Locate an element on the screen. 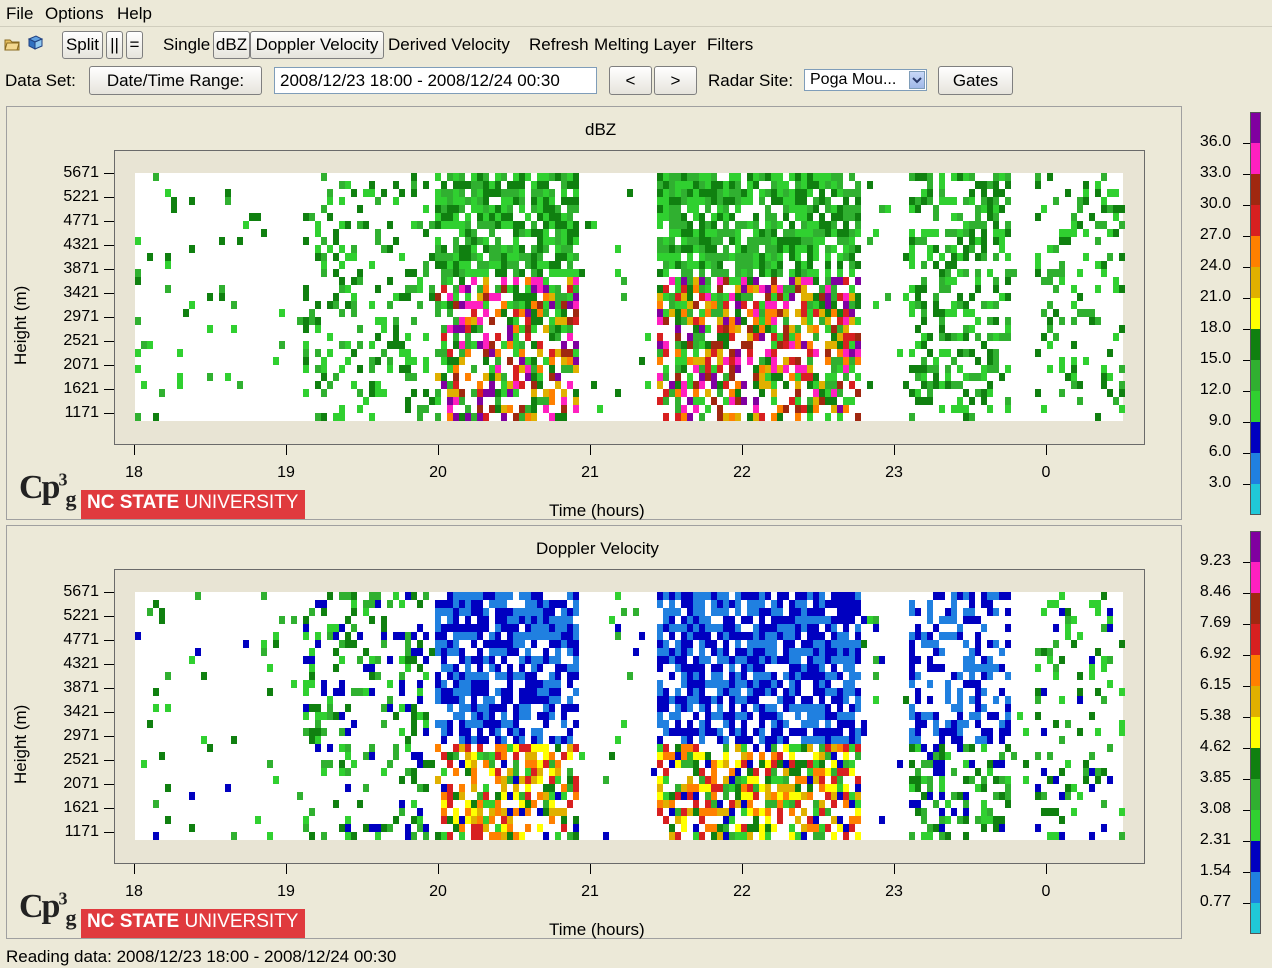 This screenshot has width=1272, height=968. doppler-velocity-toggle: Doppler Velocity is located at coordinates (317, 45).